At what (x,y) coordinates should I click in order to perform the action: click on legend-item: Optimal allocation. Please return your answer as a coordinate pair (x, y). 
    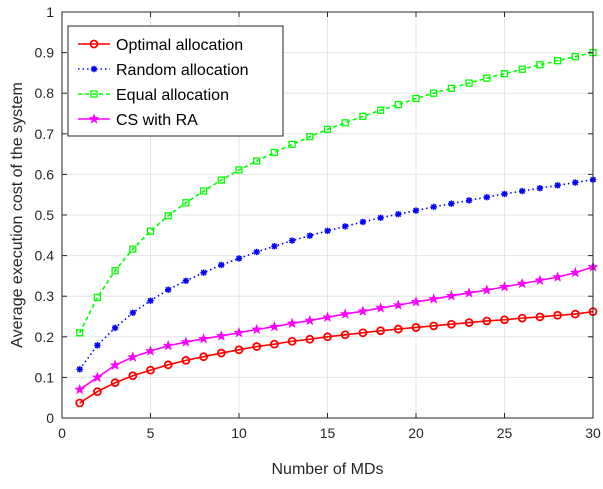
    Looking at the image, I should click on (160, 45).